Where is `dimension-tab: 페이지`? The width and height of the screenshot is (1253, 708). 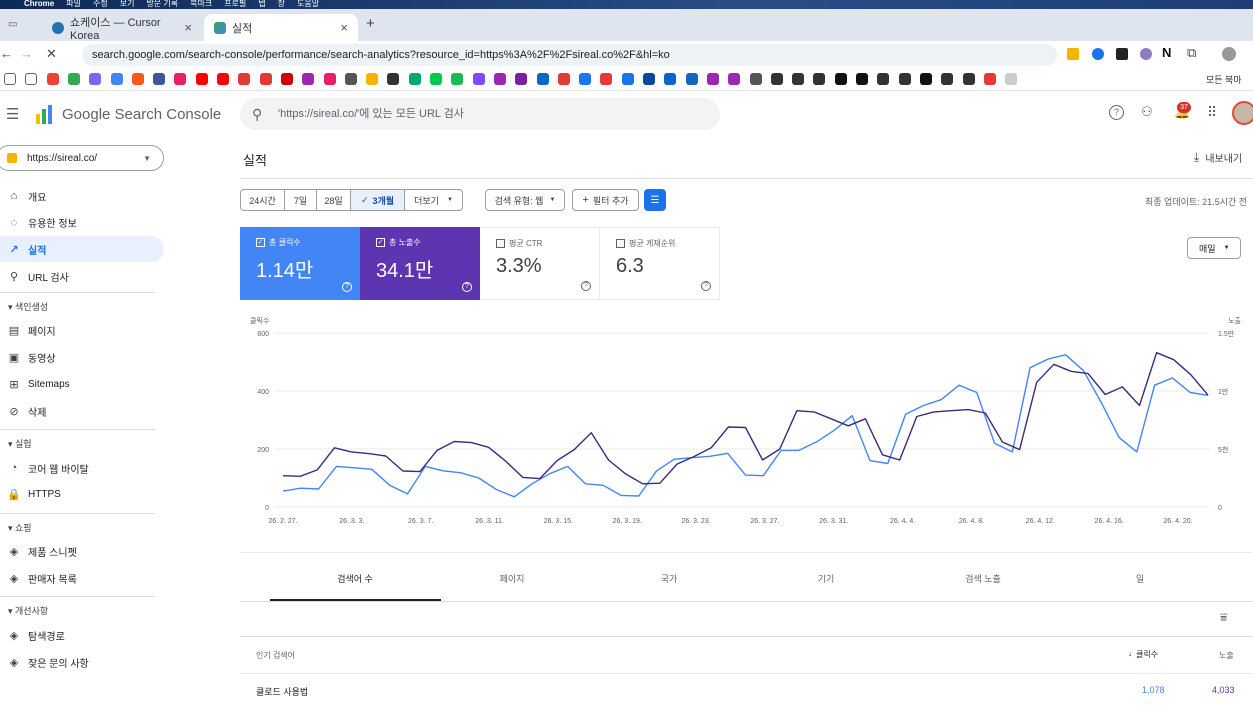 dimension-tab: 페이지 is located at coordinates (512, 579).